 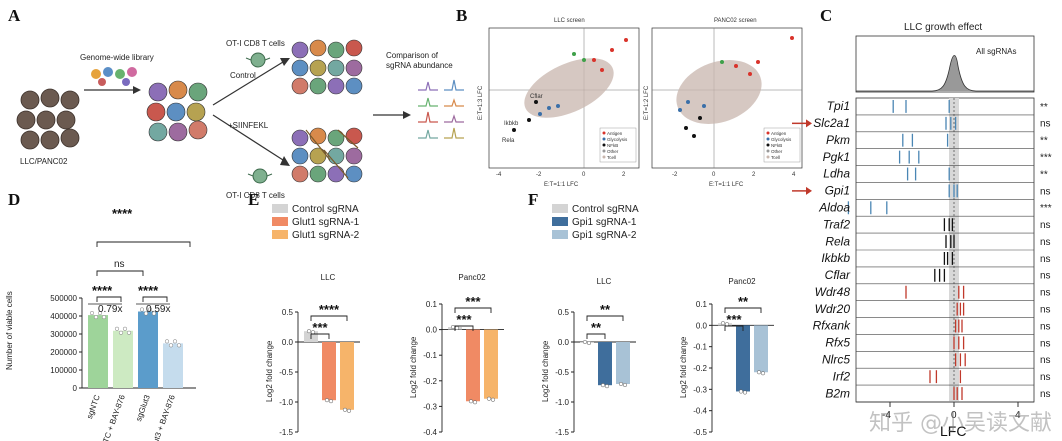 I want to click on gene-label: Gpi1, so click(x=837, y=191).